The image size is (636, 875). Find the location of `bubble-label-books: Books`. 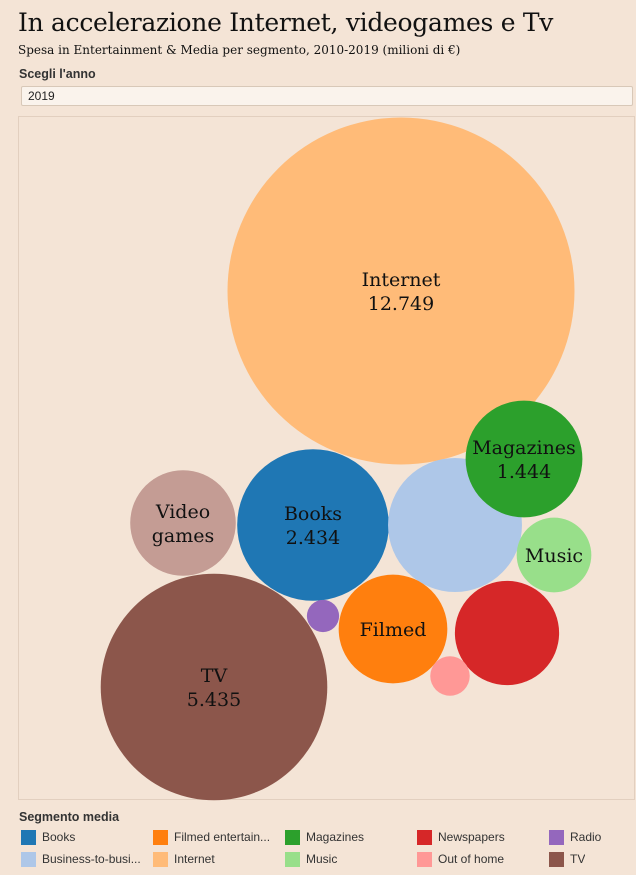

bubble-label-books: Books is located at coordinates (313, 514).